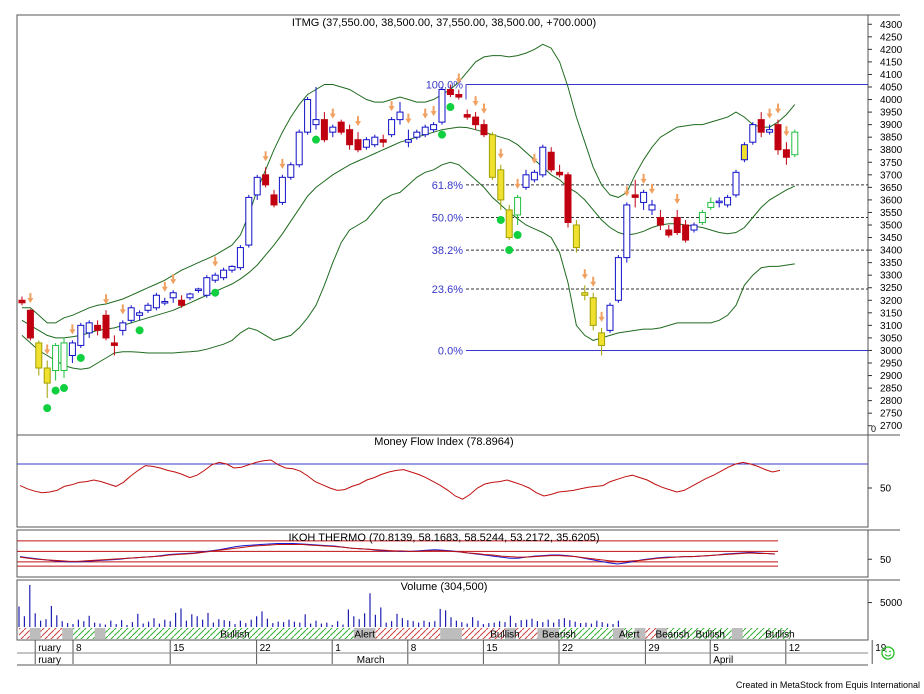 The image size is (924, 694). What do you see at coordinates (443, 442) in the screenshot?
I see `mfi-title: Money Flow Index (78.8964)` at bounding box center [443, 442].